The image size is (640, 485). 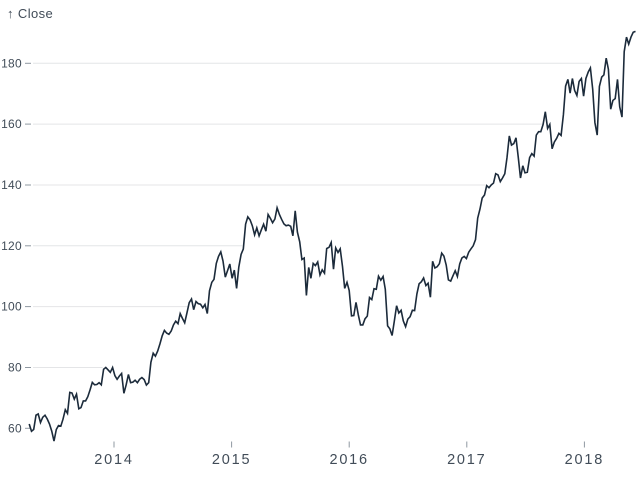 What do you see at coordinates (11, 63) in the screenshot?
I see `y-tick-label-180: 180` at bounding box center [11, 63].